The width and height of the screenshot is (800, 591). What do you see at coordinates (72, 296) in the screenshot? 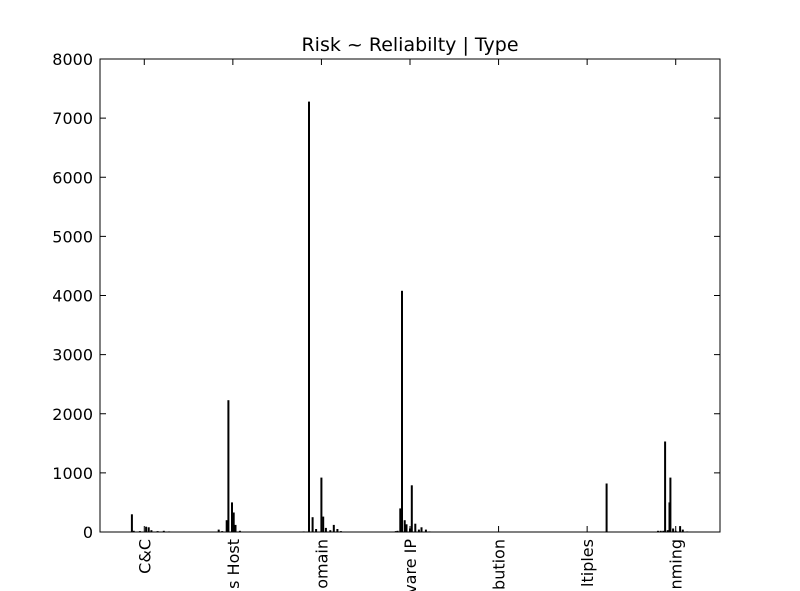
I see `y-tick-label-4: 4000` at bounding box center [72, 296].